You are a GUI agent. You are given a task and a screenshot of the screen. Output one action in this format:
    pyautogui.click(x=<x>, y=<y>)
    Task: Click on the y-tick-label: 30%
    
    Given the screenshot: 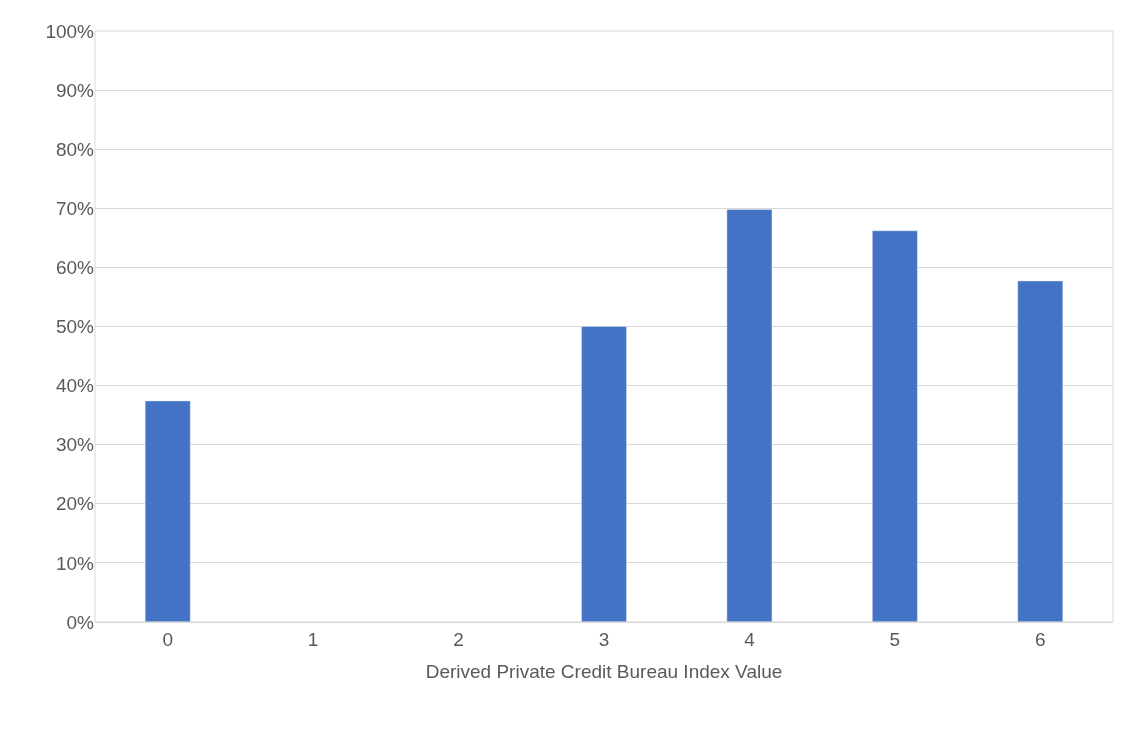 What is the action you would take?
    pyautogui.click(x=75, y=445)
    